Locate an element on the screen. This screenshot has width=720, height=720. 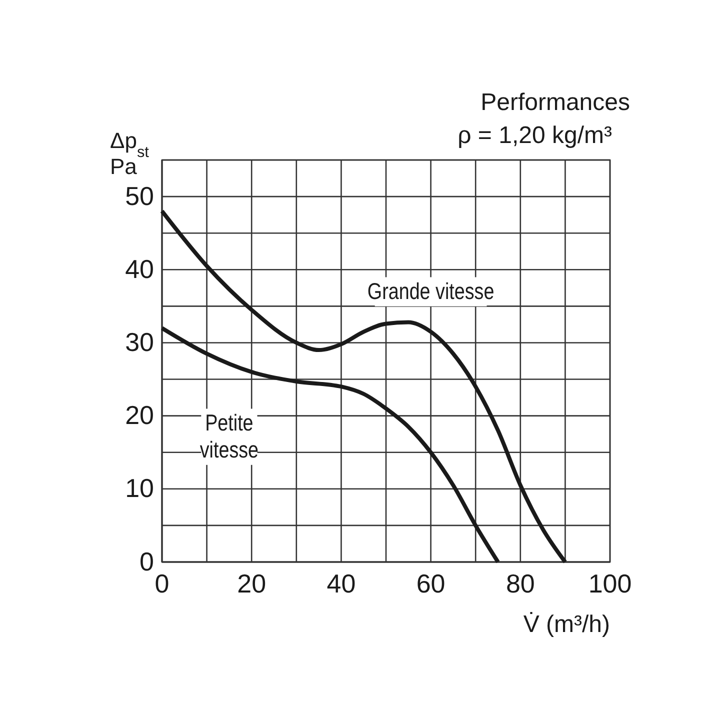
y-tick-label: 0 is located at coordinates (147, 561).